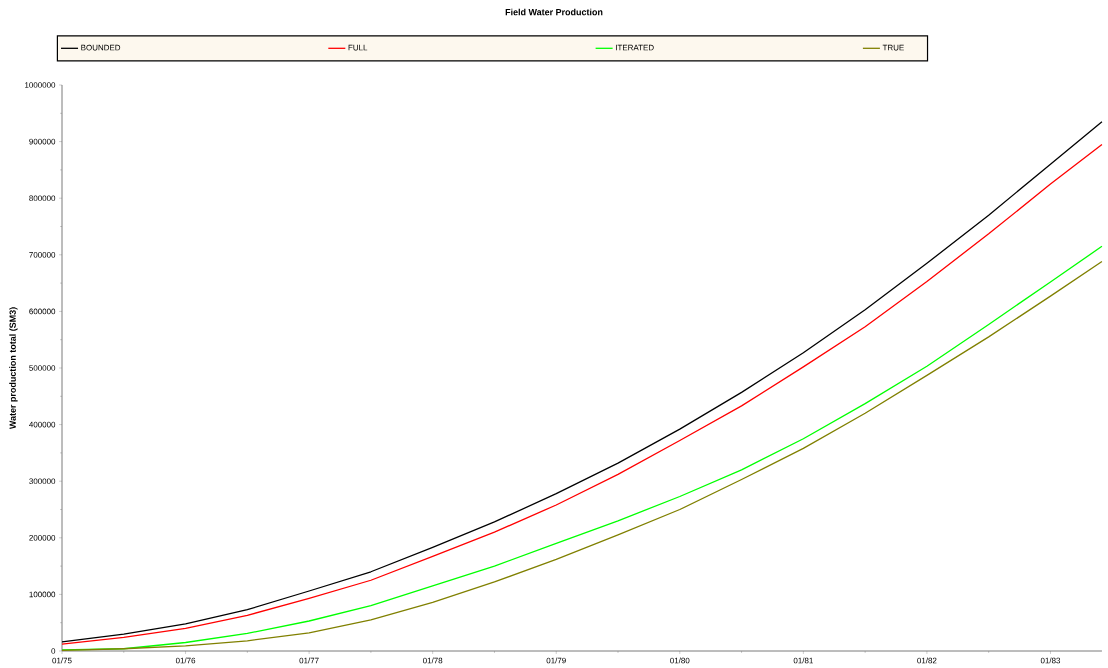  I want to click on y-axis-title: Water production total (SM3), so click(13, 368).